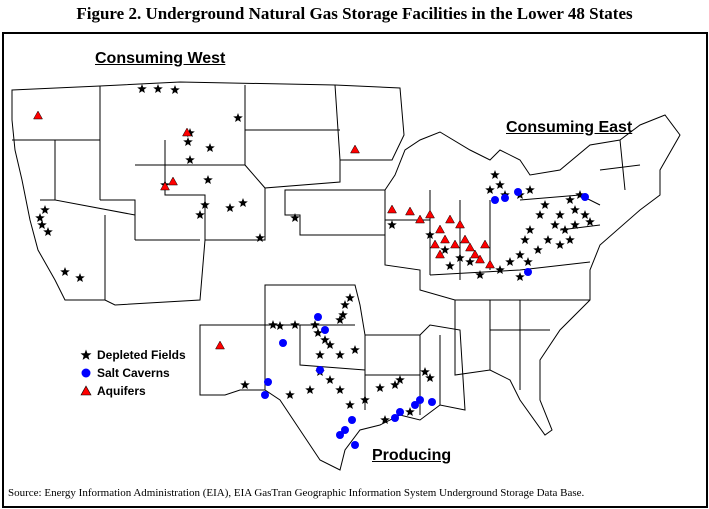 The height and width of the screenshot is (509, 709). What do you see at coordinates (141, 355) in the screenshot?
I see `legend-label: Depleted Fields` at bounding box center [141, 355].